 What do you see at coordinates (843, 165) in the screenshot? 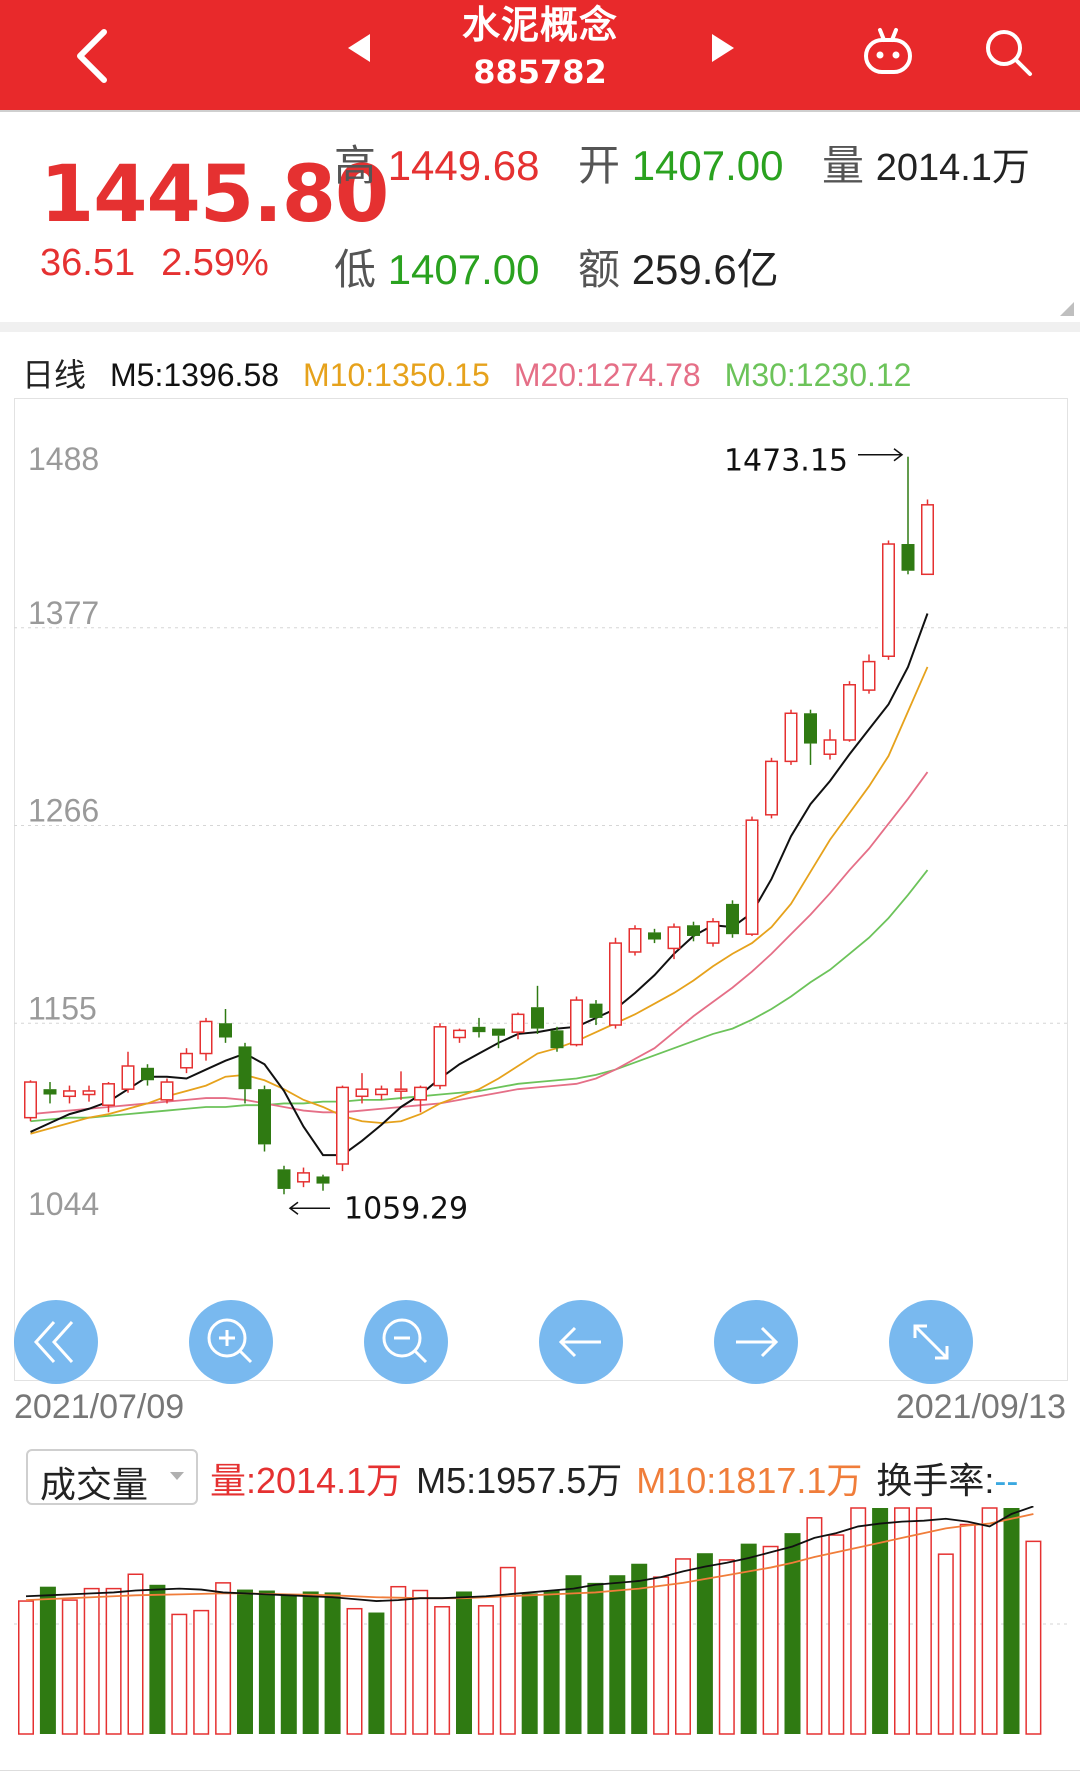
I see `volume-label: 量` at bounding box center [843, 165].